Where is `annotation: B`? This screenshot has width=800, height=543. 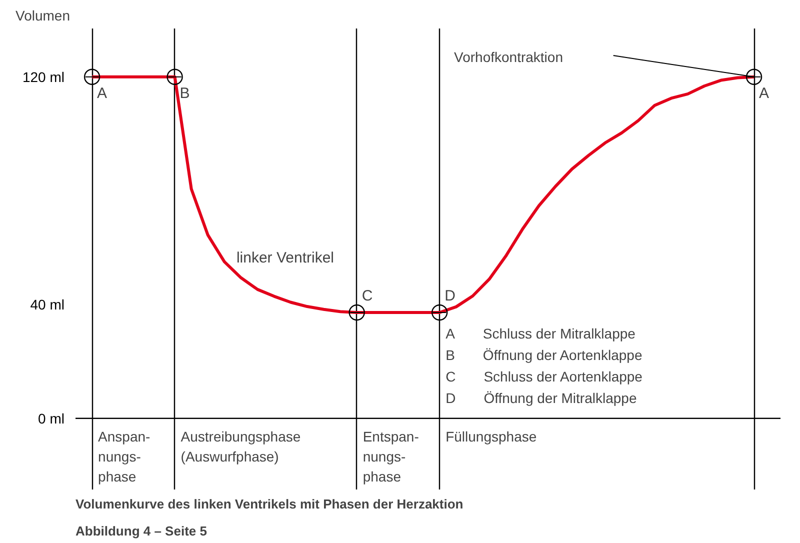 annotation: B is located at coordinates (185, 93).